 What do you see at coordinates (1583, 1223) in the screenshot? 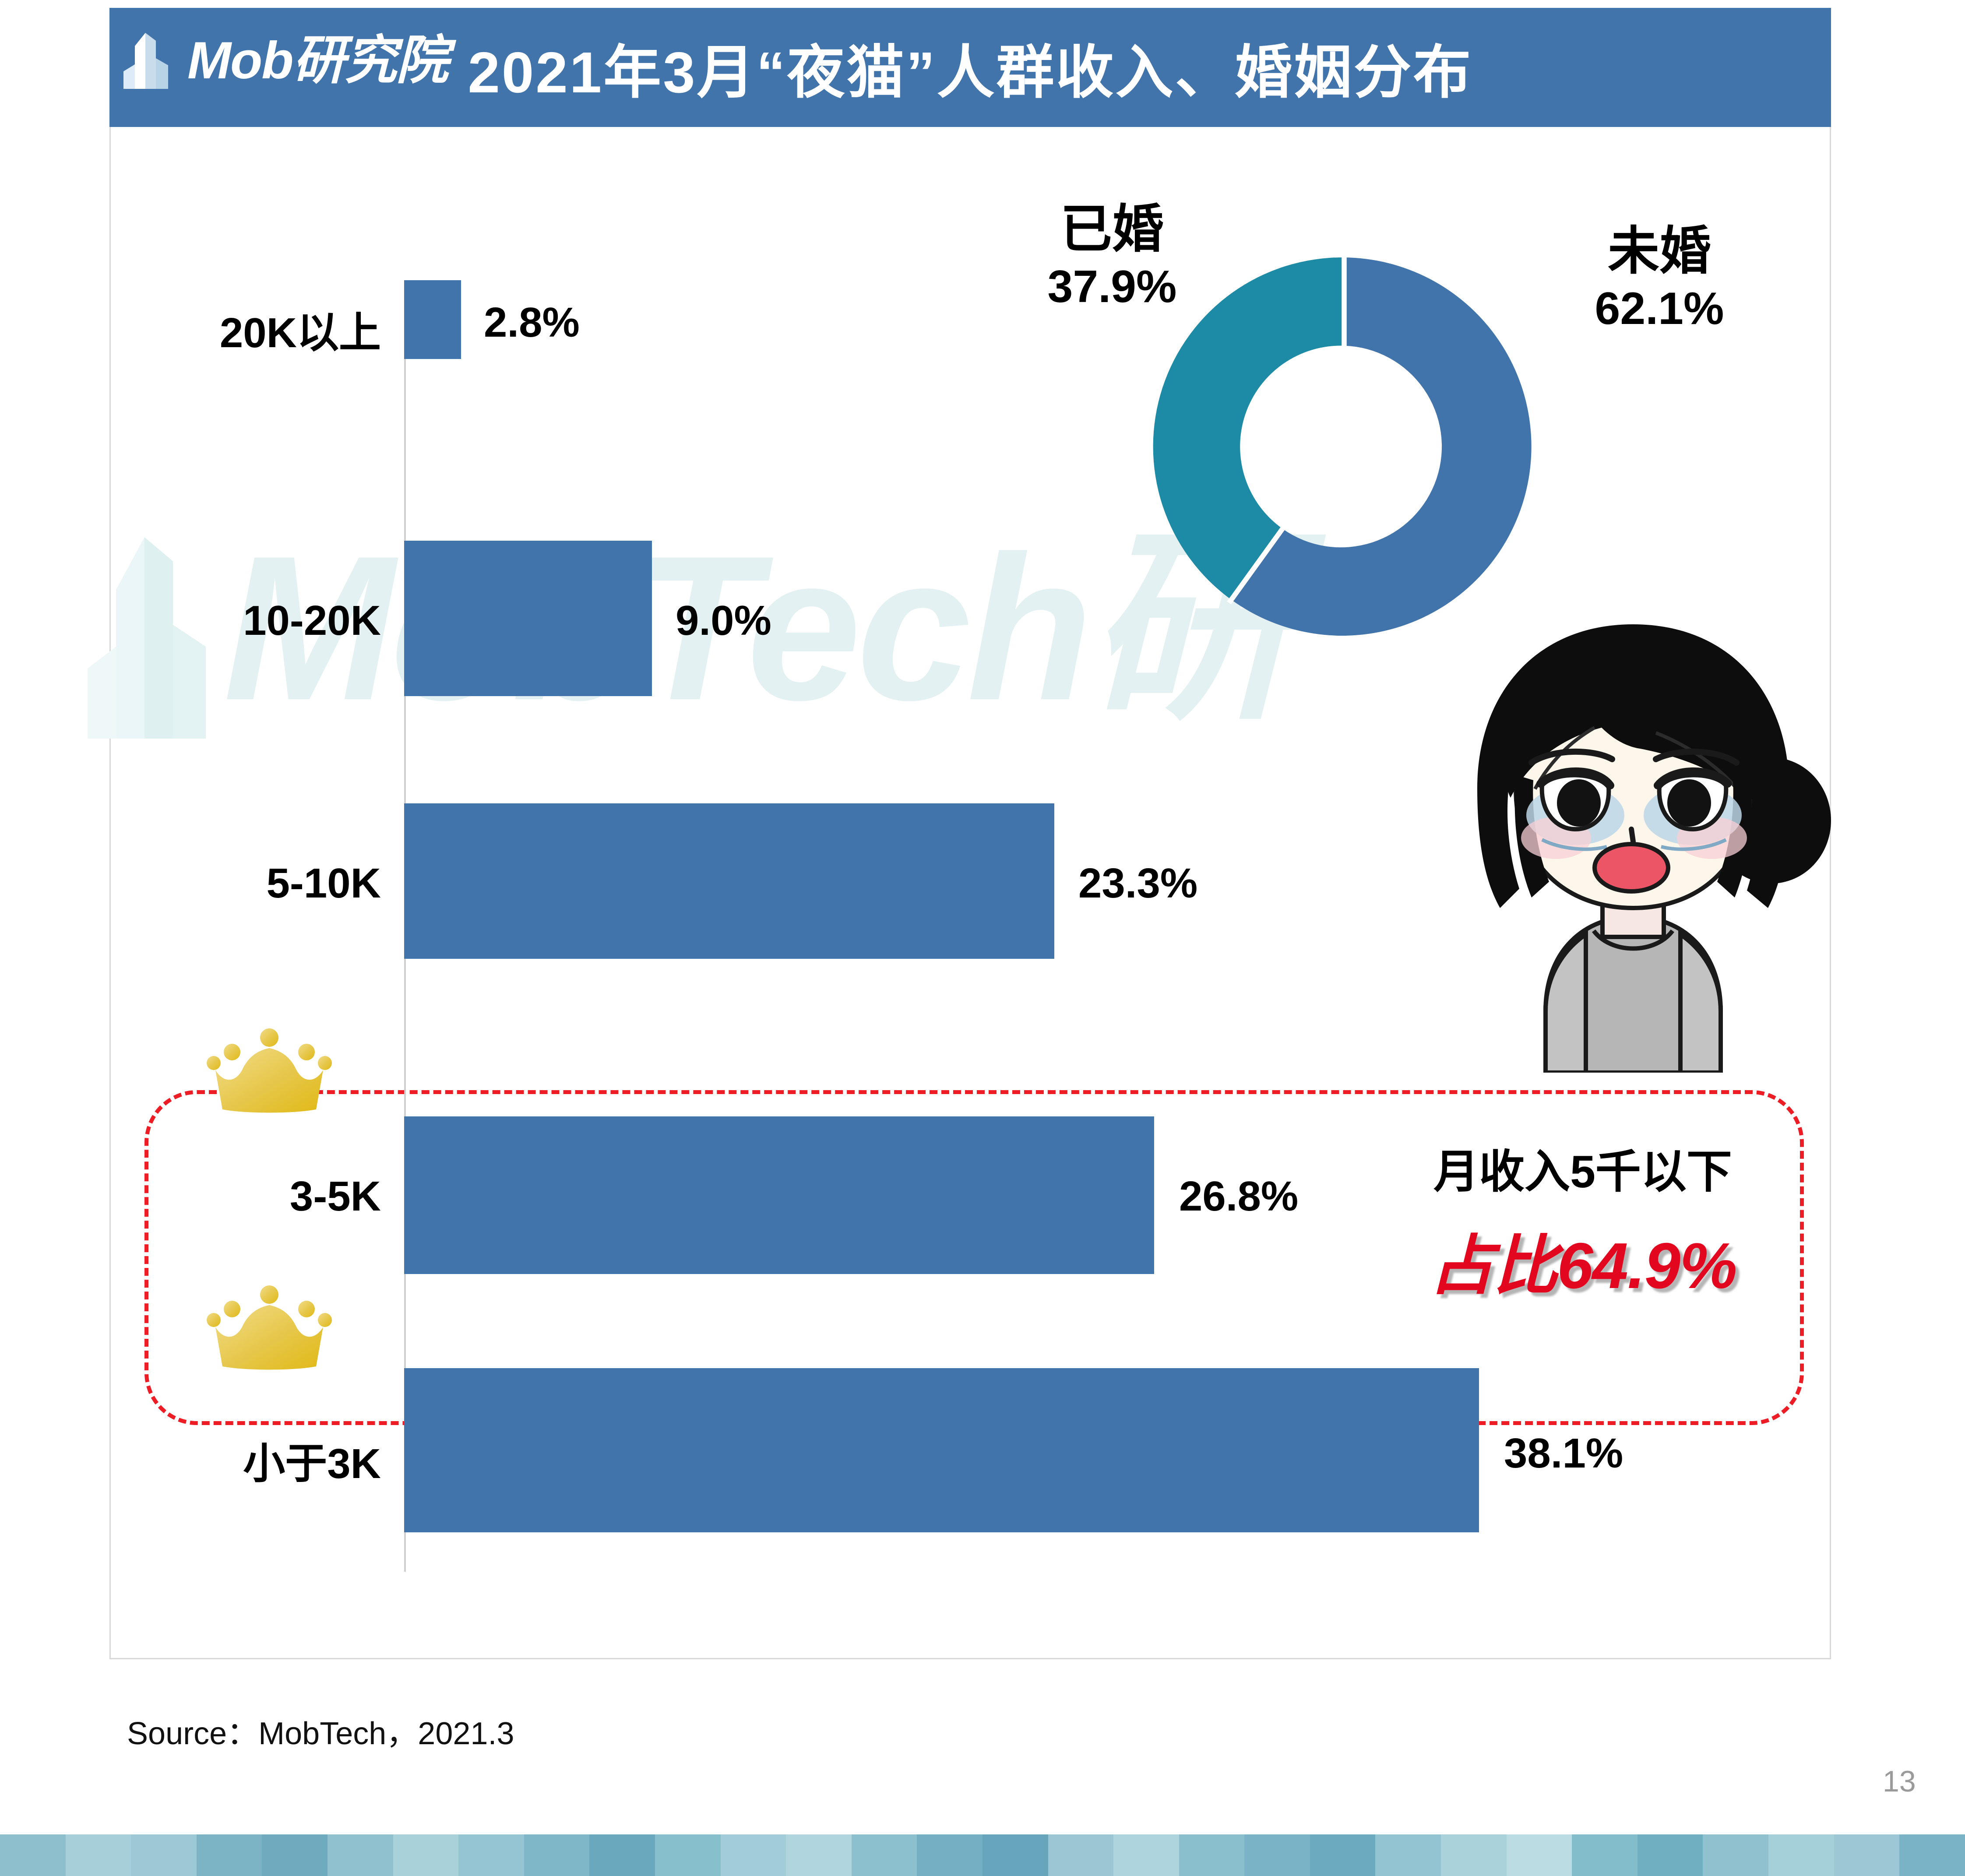
I see `income-callout: 月收入5千以下 占比64.9%` at bounding box center [1583, 1223].